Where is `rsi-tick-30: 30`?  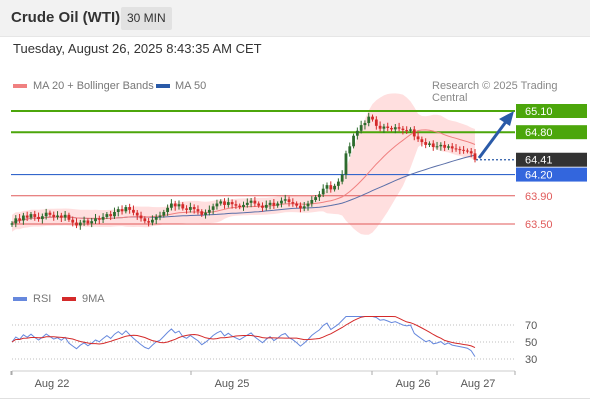 rsi-tick-30: 30 is located at coordinates (531, 360).